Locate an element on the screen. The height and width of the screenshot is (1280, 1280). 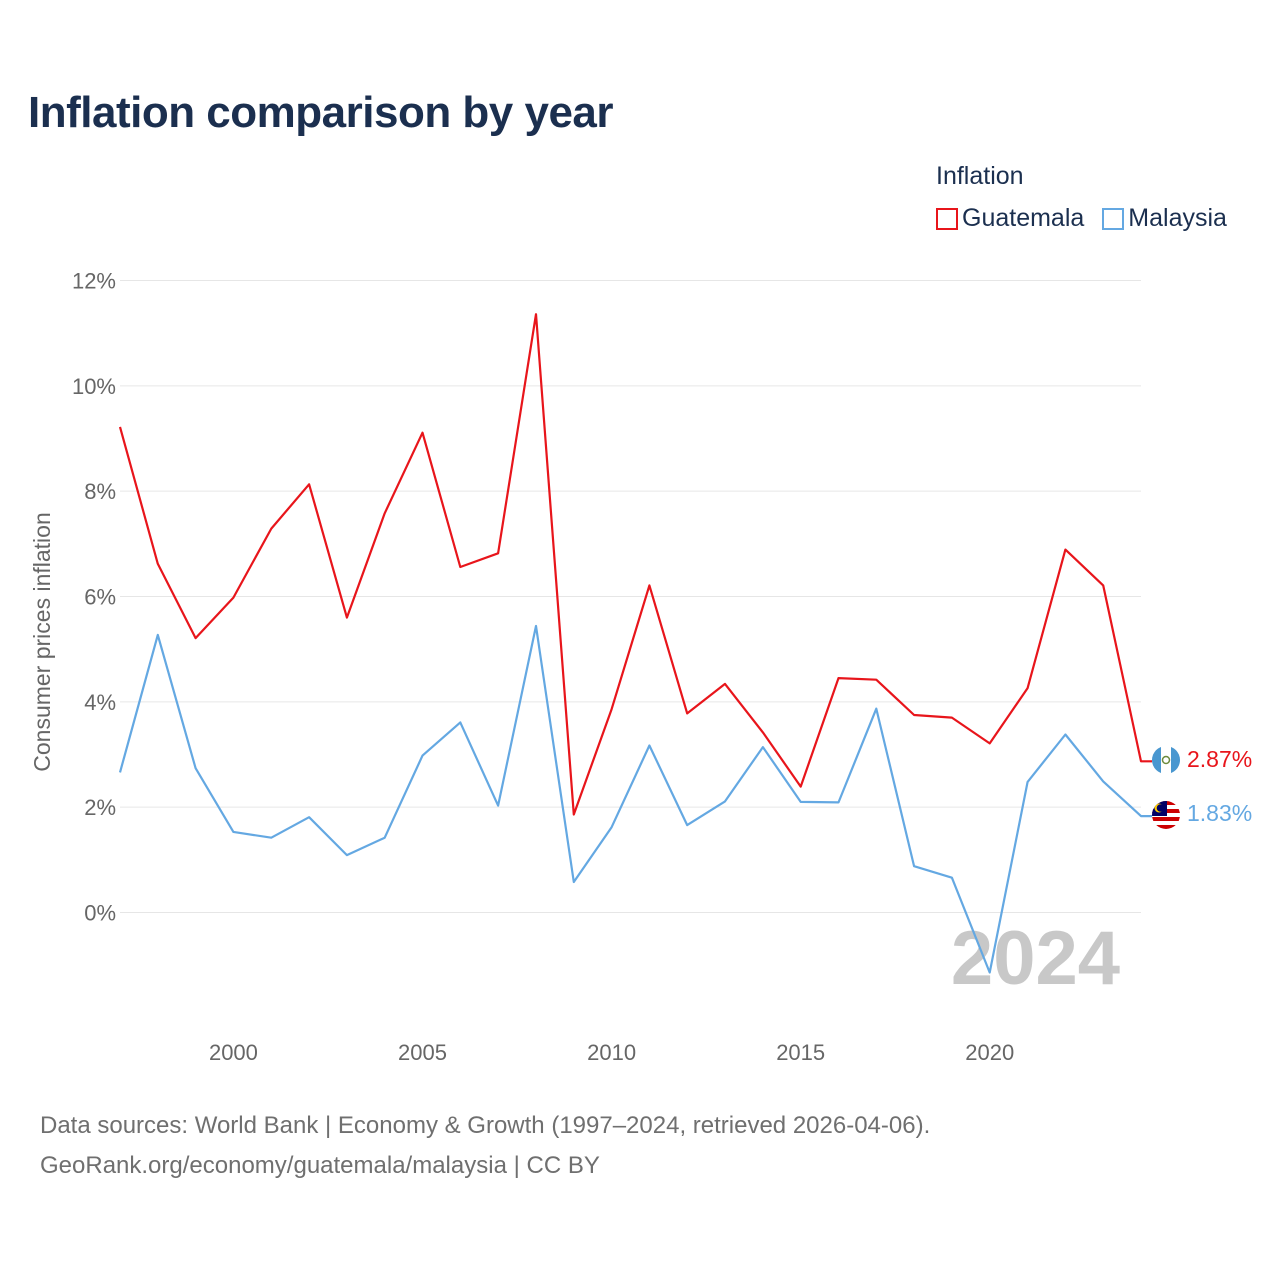
guatemala-flag-icon is located at coordinates (1166, 760).